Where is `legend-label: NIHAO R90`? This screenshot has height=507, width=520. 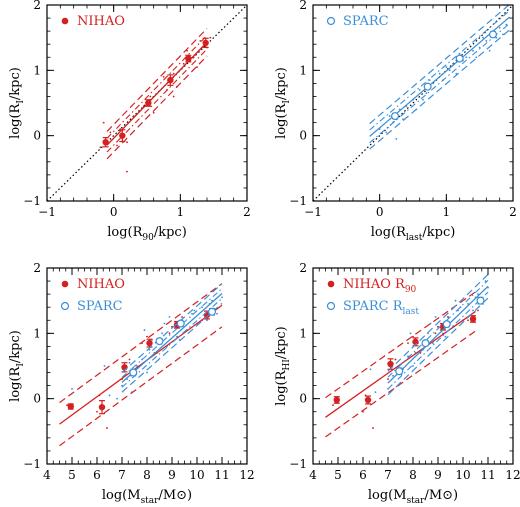
legend-label: NIHAO R90 is located at coordinates (380, 286).